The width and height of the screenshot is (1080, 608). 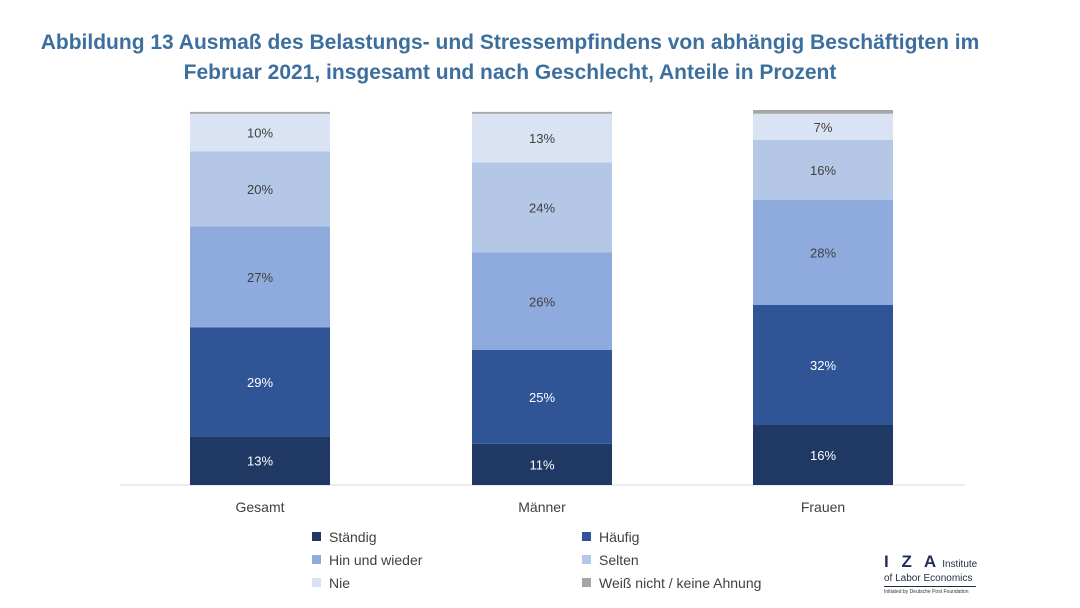 I want to click on data-label: 26%, so click(x=542, y=301).